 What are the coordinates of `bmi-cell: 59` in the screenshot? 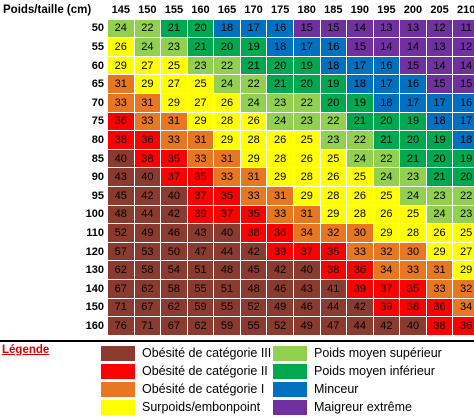 It's located at (227, 326).